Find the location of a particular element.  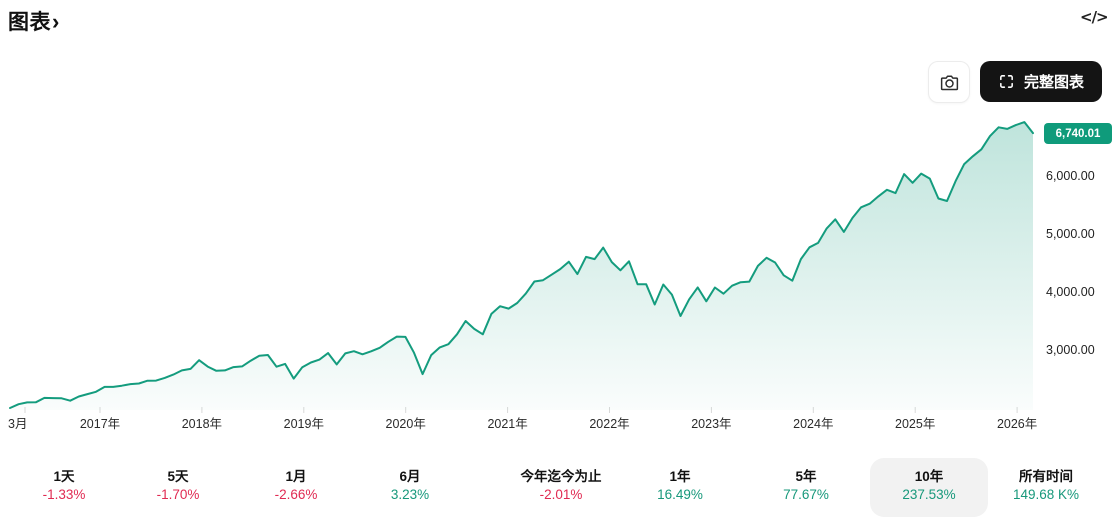

fullscreen-icon is located at coordinates (1006, 81).